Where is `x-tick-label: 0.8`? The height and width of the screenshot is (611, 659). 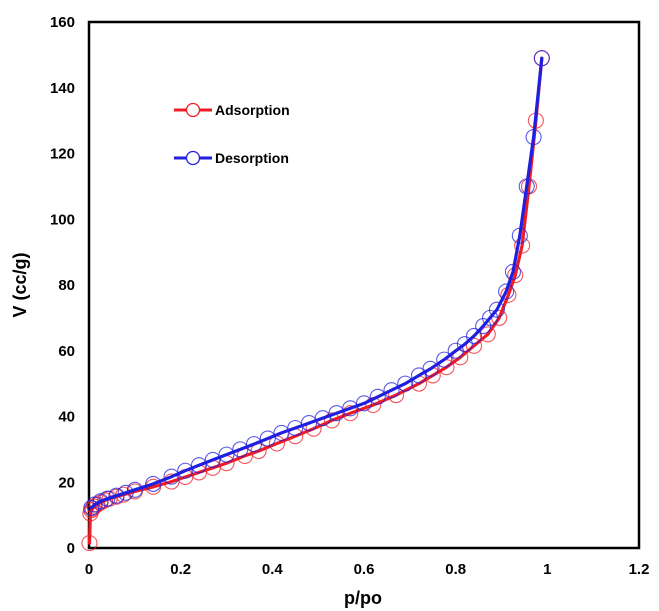
x-tick-label: 0.8 is located at coordinates (455, 569).